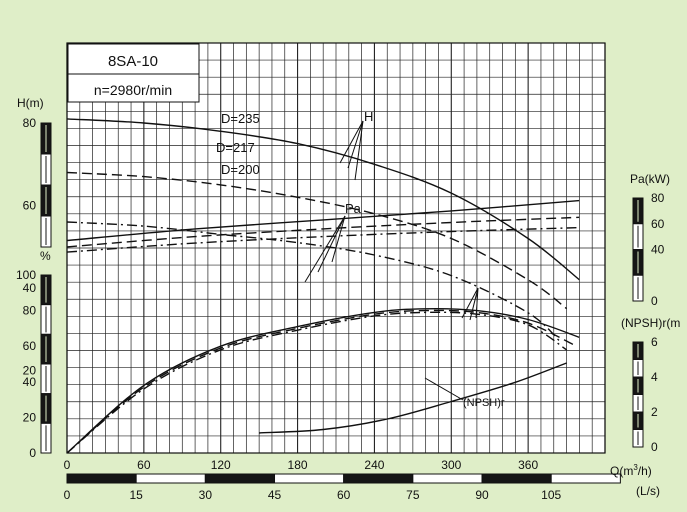 The width and height of the screenshot is (687, 512). I want to click on efficiency-tick-label: 60, so click(30, 346).